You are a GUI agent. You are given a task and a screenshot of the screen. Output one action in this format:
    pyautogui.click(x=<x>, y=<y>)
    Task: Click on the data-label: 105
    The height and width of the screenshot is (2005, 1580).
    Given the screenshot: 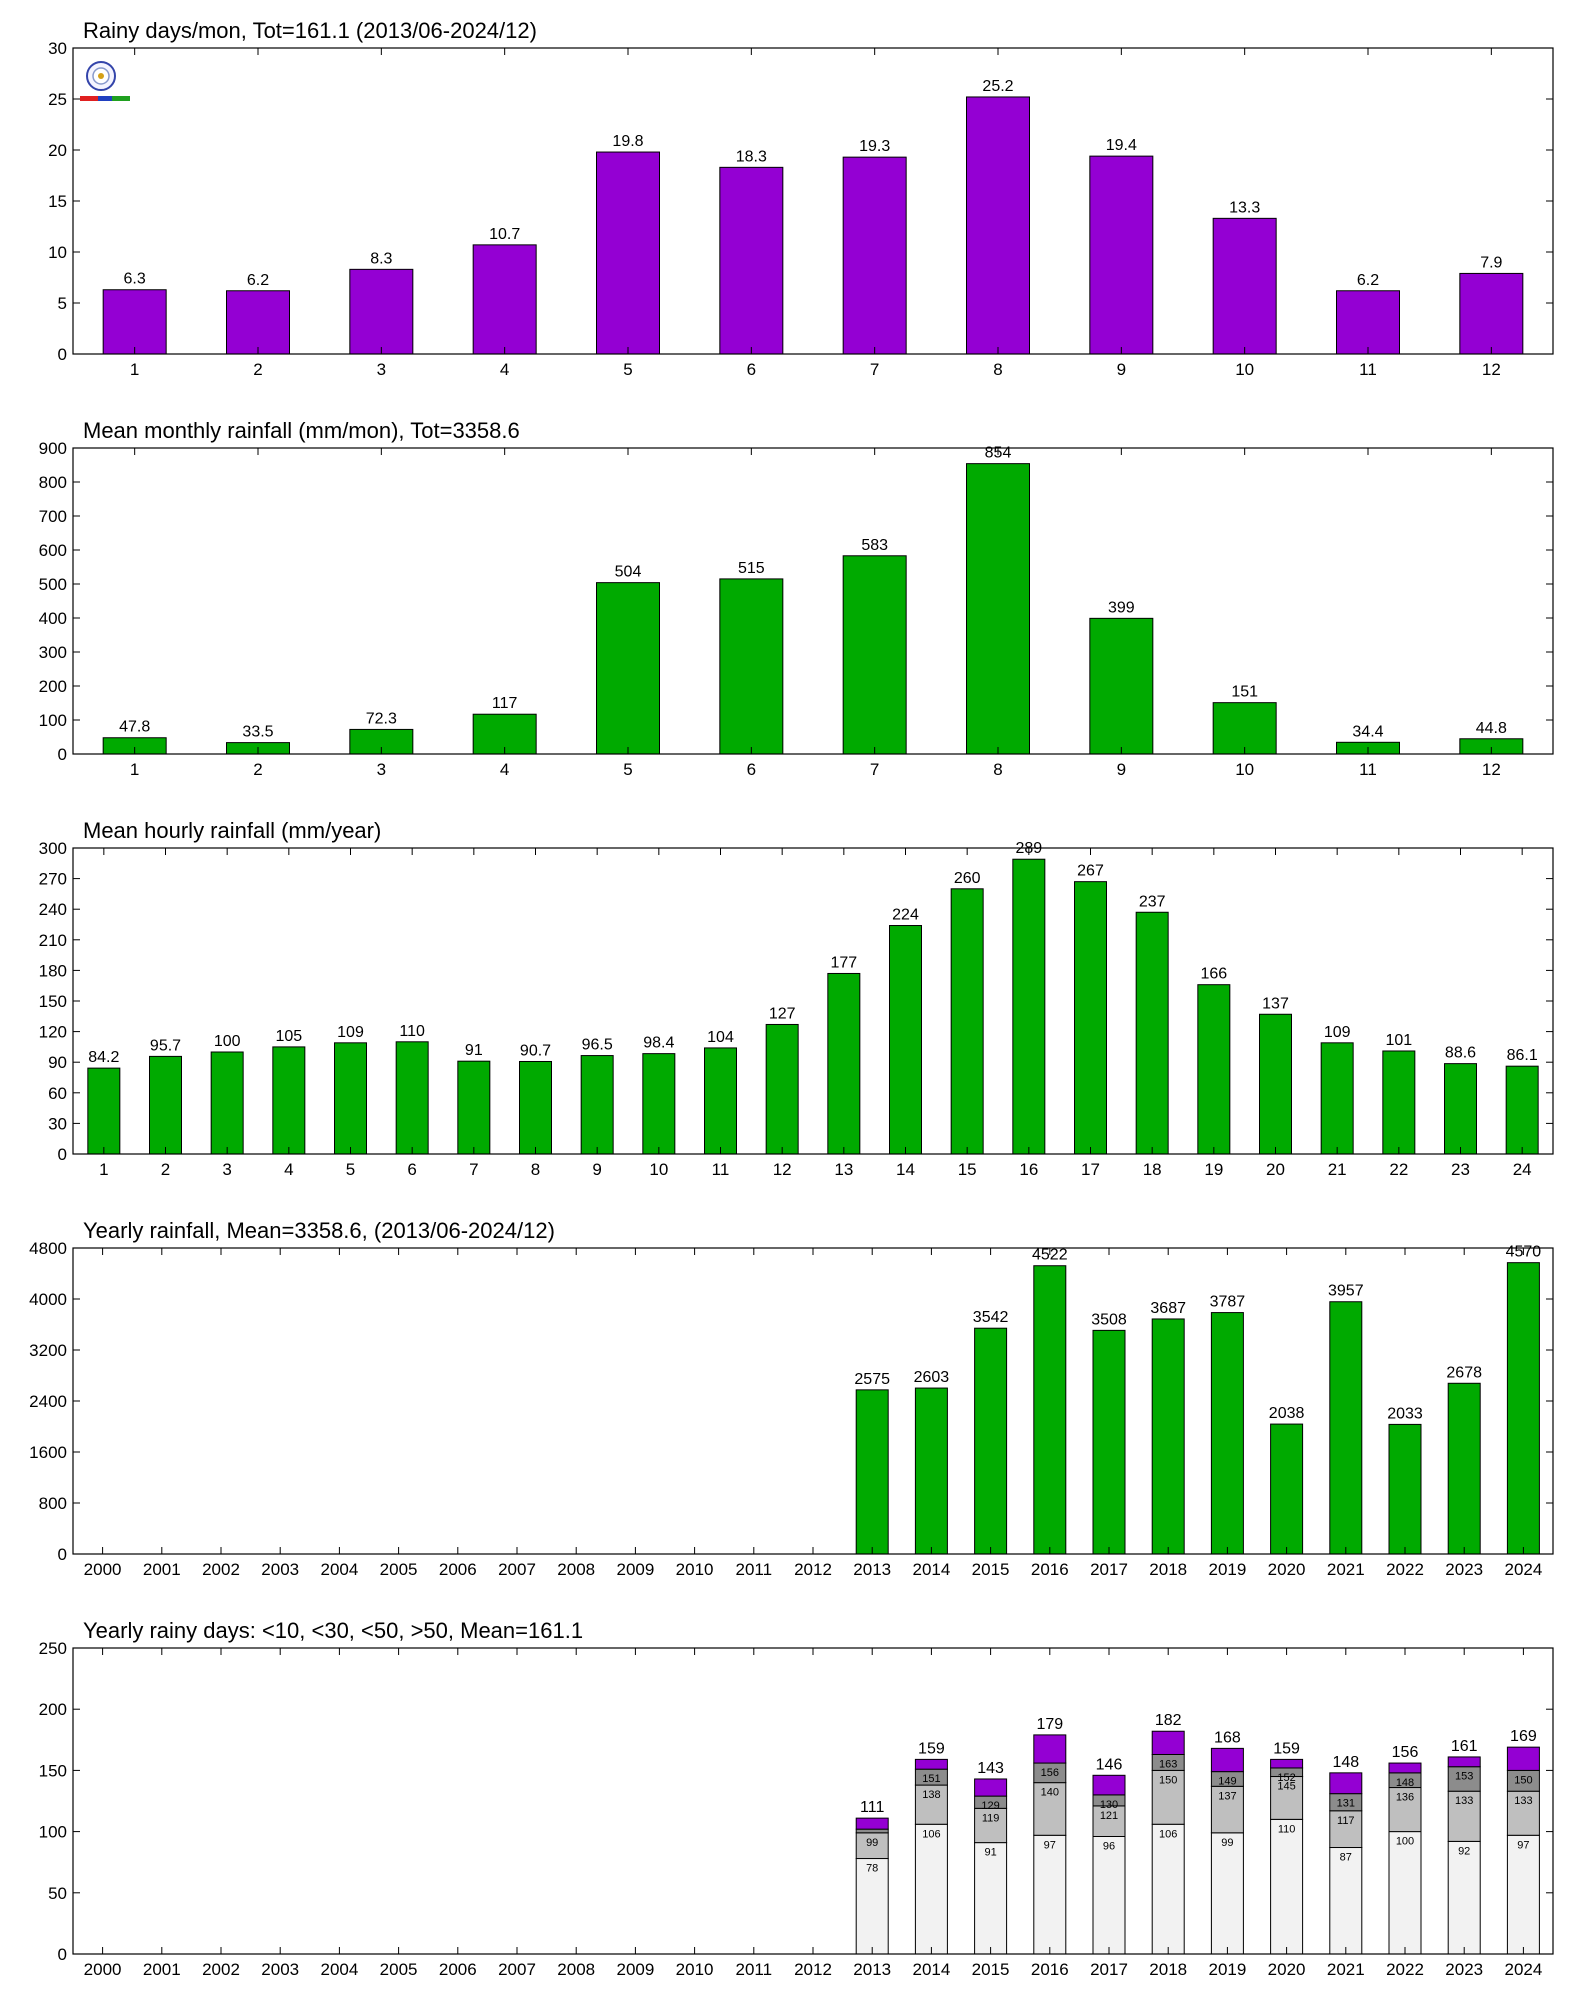 What is the action you would take?
    pyautogui.click(x=288, y=1036)
    